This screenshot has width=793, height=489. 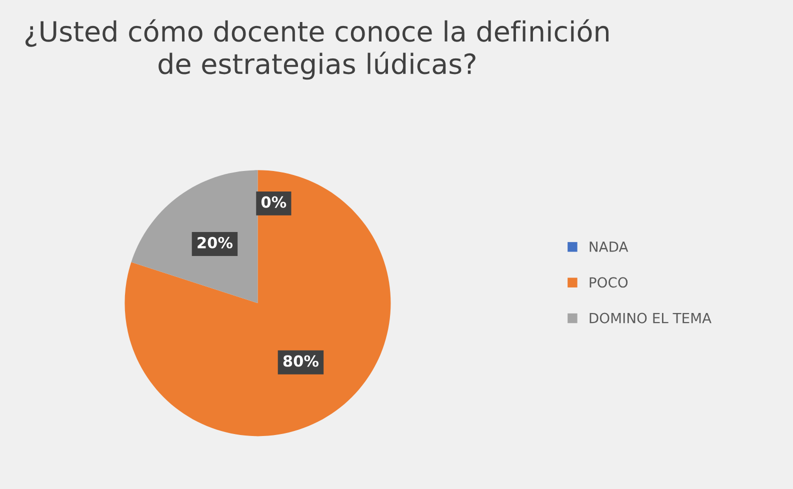 I want to click on pie-slice, so click(x=194, y=237).